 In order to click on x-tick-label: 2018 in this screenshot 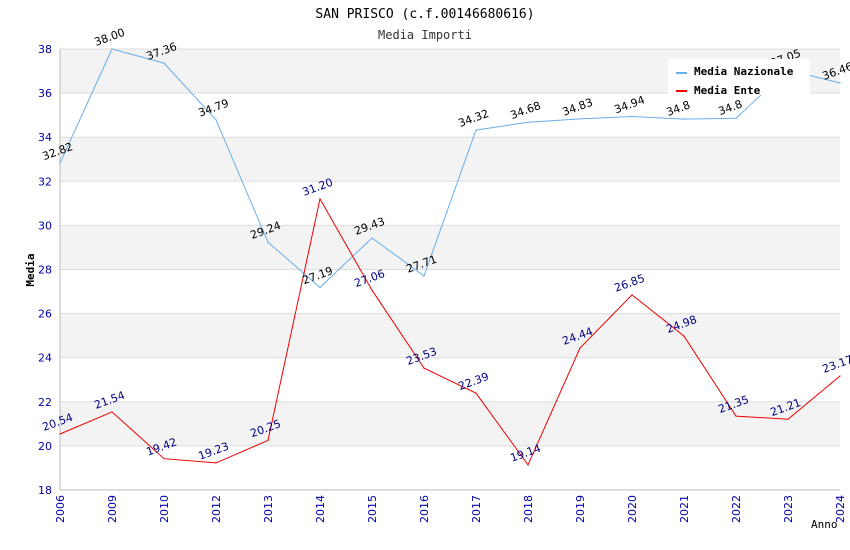, I will do `click(528, 509)`.